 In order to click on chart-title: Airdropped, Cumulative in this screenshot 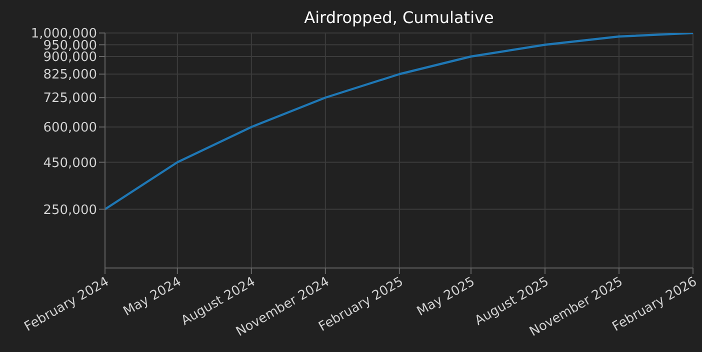, I will do `click(399, 17)`.